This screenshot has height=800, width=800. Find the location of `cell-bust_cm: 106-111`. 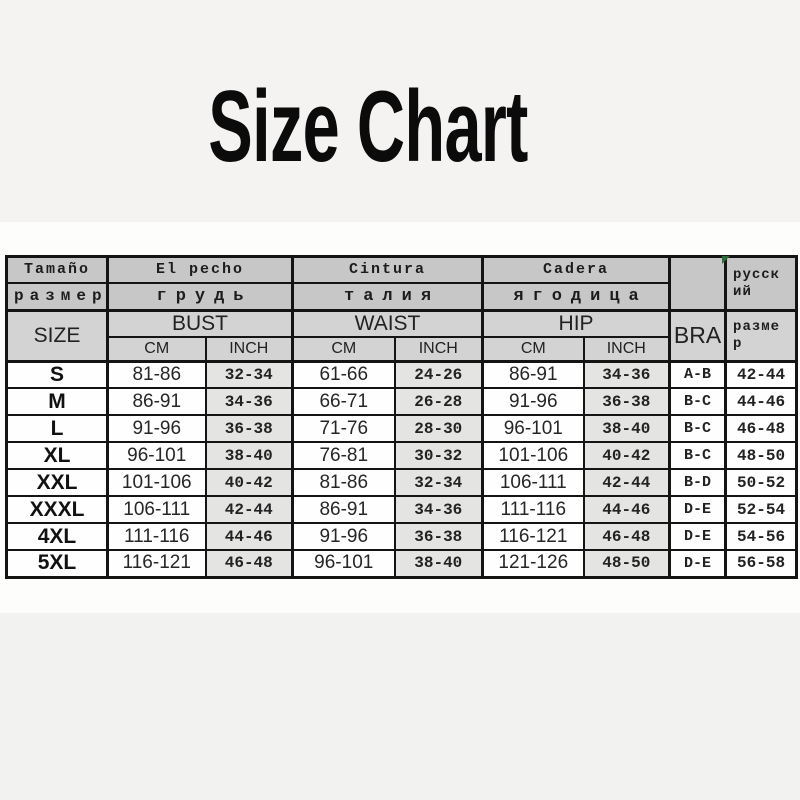

cell-bust_cm: 106-111 is located at coordinates (156, 509).